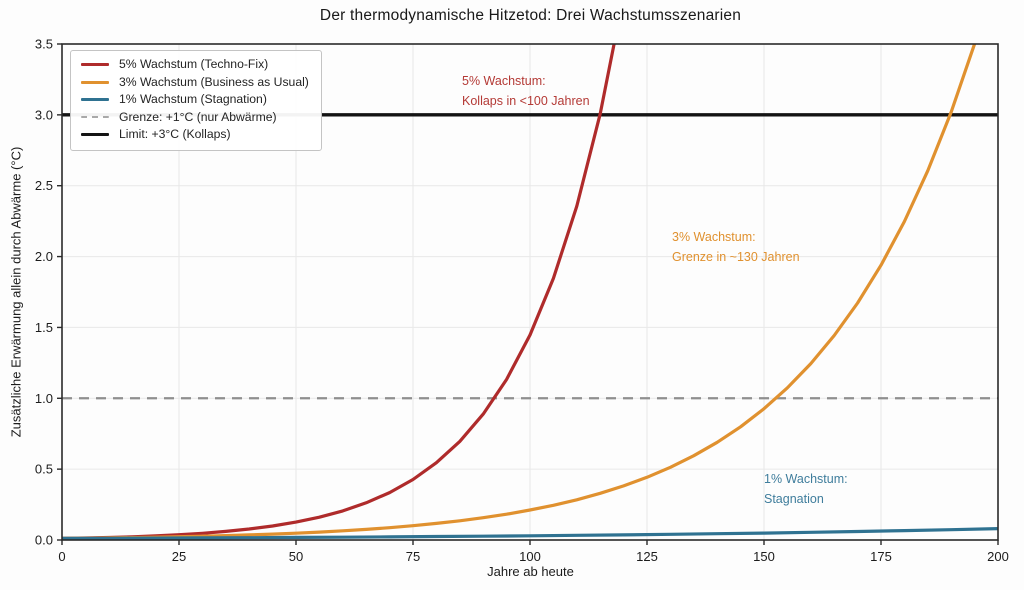  I want to click on legend-label-limit: Limit: +3°C (Kollaps), so click(175, 134).